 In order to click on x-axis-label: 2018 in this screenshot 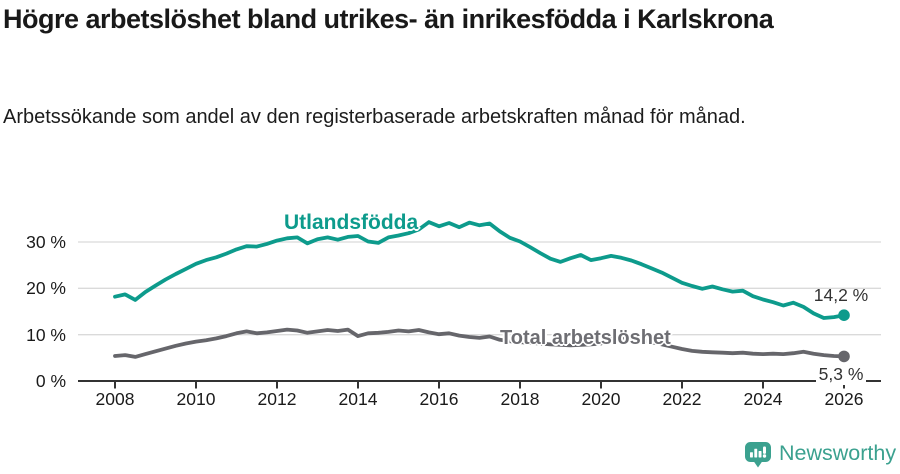, I will do `click(520, 399)`.